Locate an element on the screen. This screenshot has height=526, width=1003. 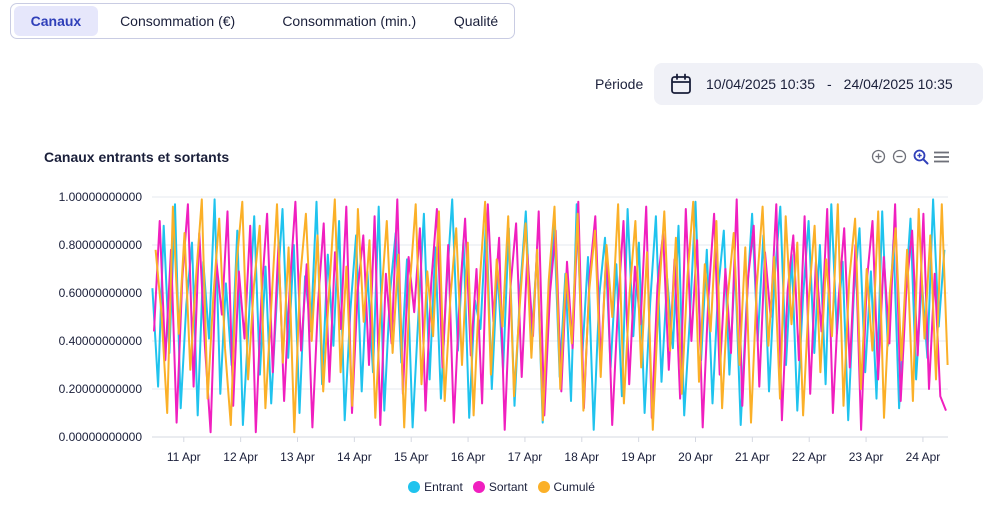
calendar-icon is located at coordinates (681, 83).